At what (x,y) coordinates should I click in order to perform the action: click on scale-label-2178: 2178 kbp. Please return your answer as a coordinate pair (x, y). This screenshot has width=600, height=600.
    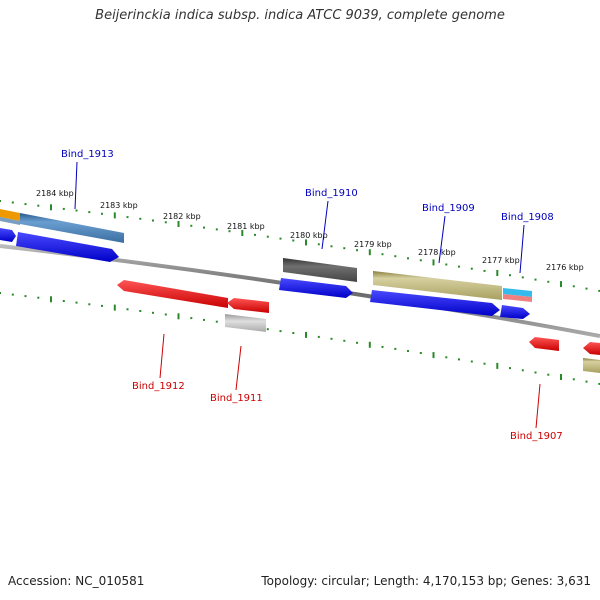
    Looking at the image, I should click on (437, 252).